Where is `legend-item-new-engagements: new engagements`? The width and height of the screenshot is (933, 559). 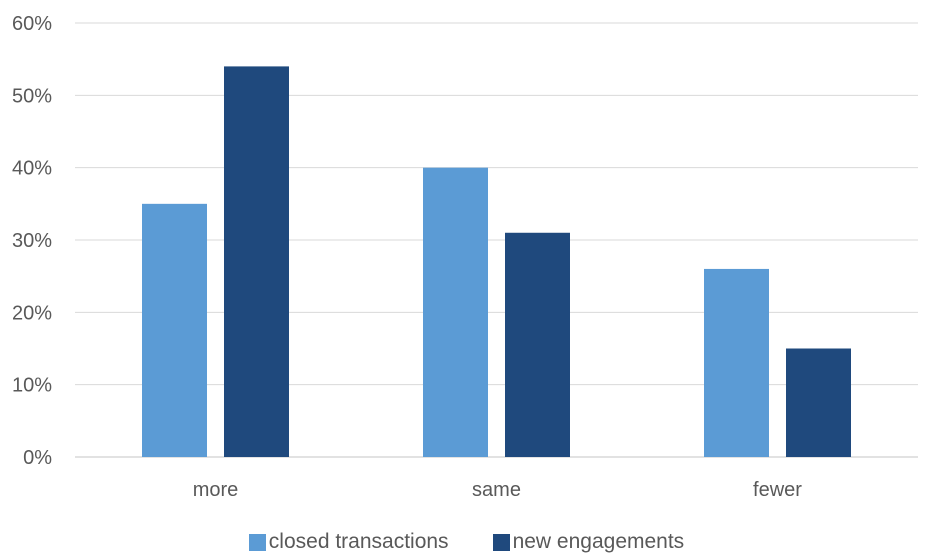 legend-item-new-engagements: new engagements is located at coordinates (588, 542).